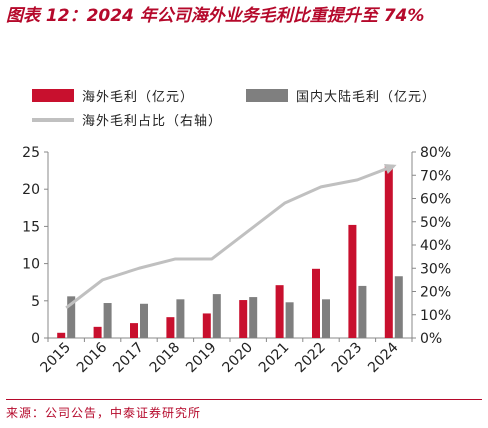 The image size is (488, 428). What do you see at coordinates (390, 168) in the screenshot?
I see `line-share-arrowhead` at bounding box center [390, 168].